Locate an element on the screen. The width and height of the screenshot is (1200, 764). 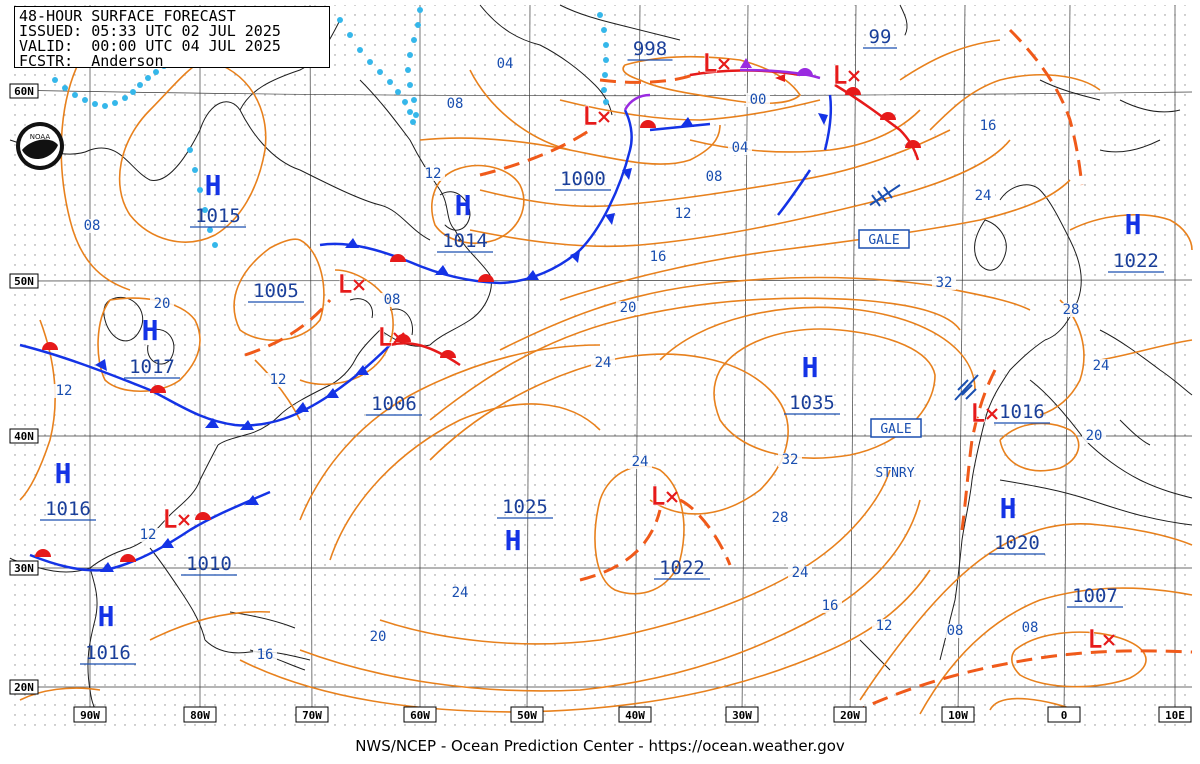
center-pressure-value: 1015 is located at coordinates (218, 216).